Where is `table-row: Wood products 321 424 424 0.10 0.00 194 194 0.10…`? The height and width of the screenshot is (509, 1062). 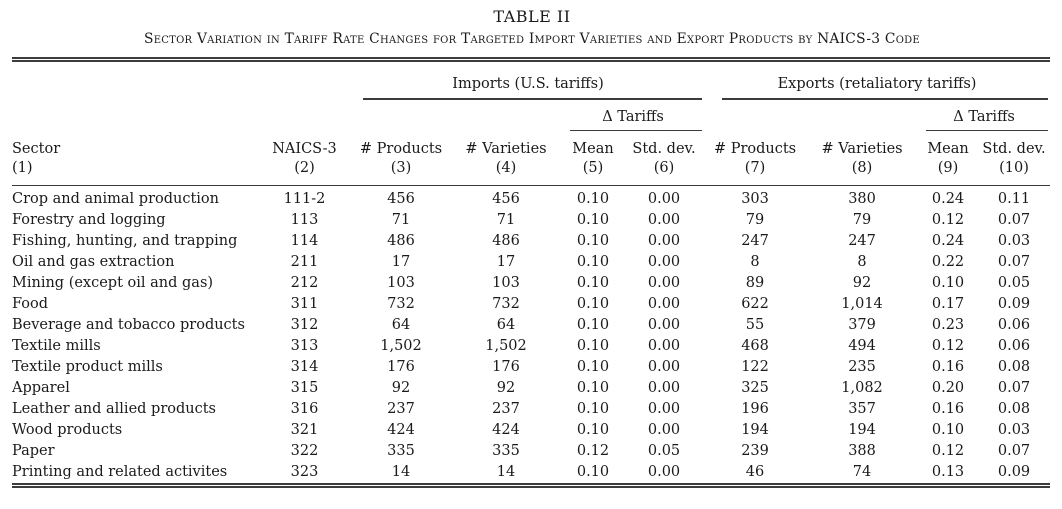 table-row: Wood products 321 424 424 0.10 0.00 194 194 0.10… is located at coordinates (531, 430).